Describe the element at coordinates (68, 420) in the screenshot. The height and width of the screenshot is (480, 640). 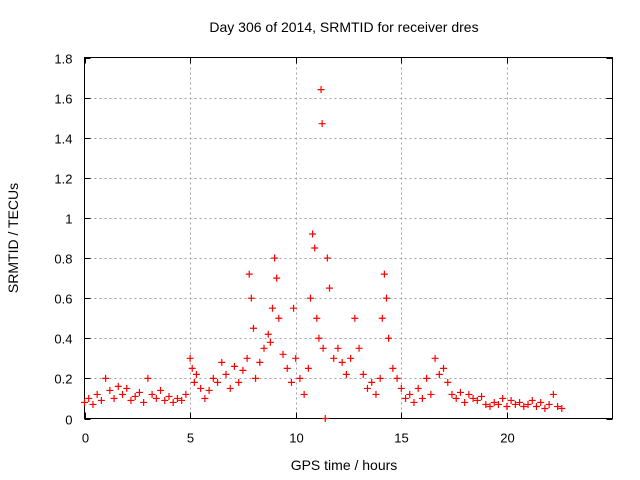
I see `y-tick-label: 0` at that location.